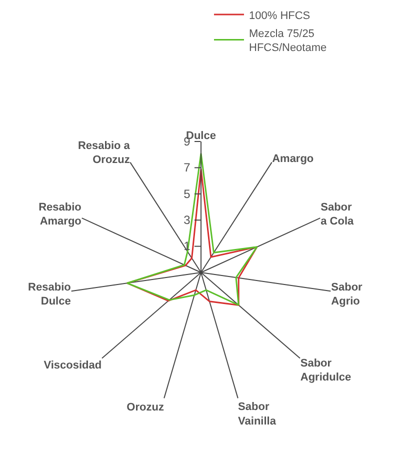 The width and height of the screenshot is (402, 465). I want to click on spoke-label: Amargo, so click(293, 159).